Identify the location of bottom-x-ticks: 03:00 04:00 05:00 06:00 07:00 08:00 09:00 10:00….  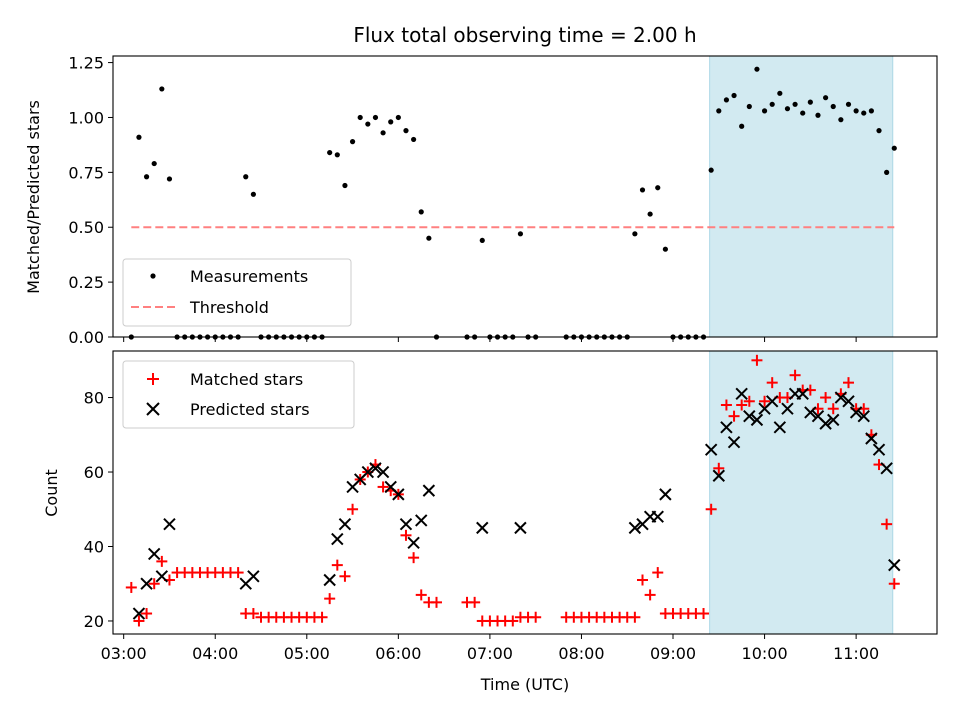
(490, 648).